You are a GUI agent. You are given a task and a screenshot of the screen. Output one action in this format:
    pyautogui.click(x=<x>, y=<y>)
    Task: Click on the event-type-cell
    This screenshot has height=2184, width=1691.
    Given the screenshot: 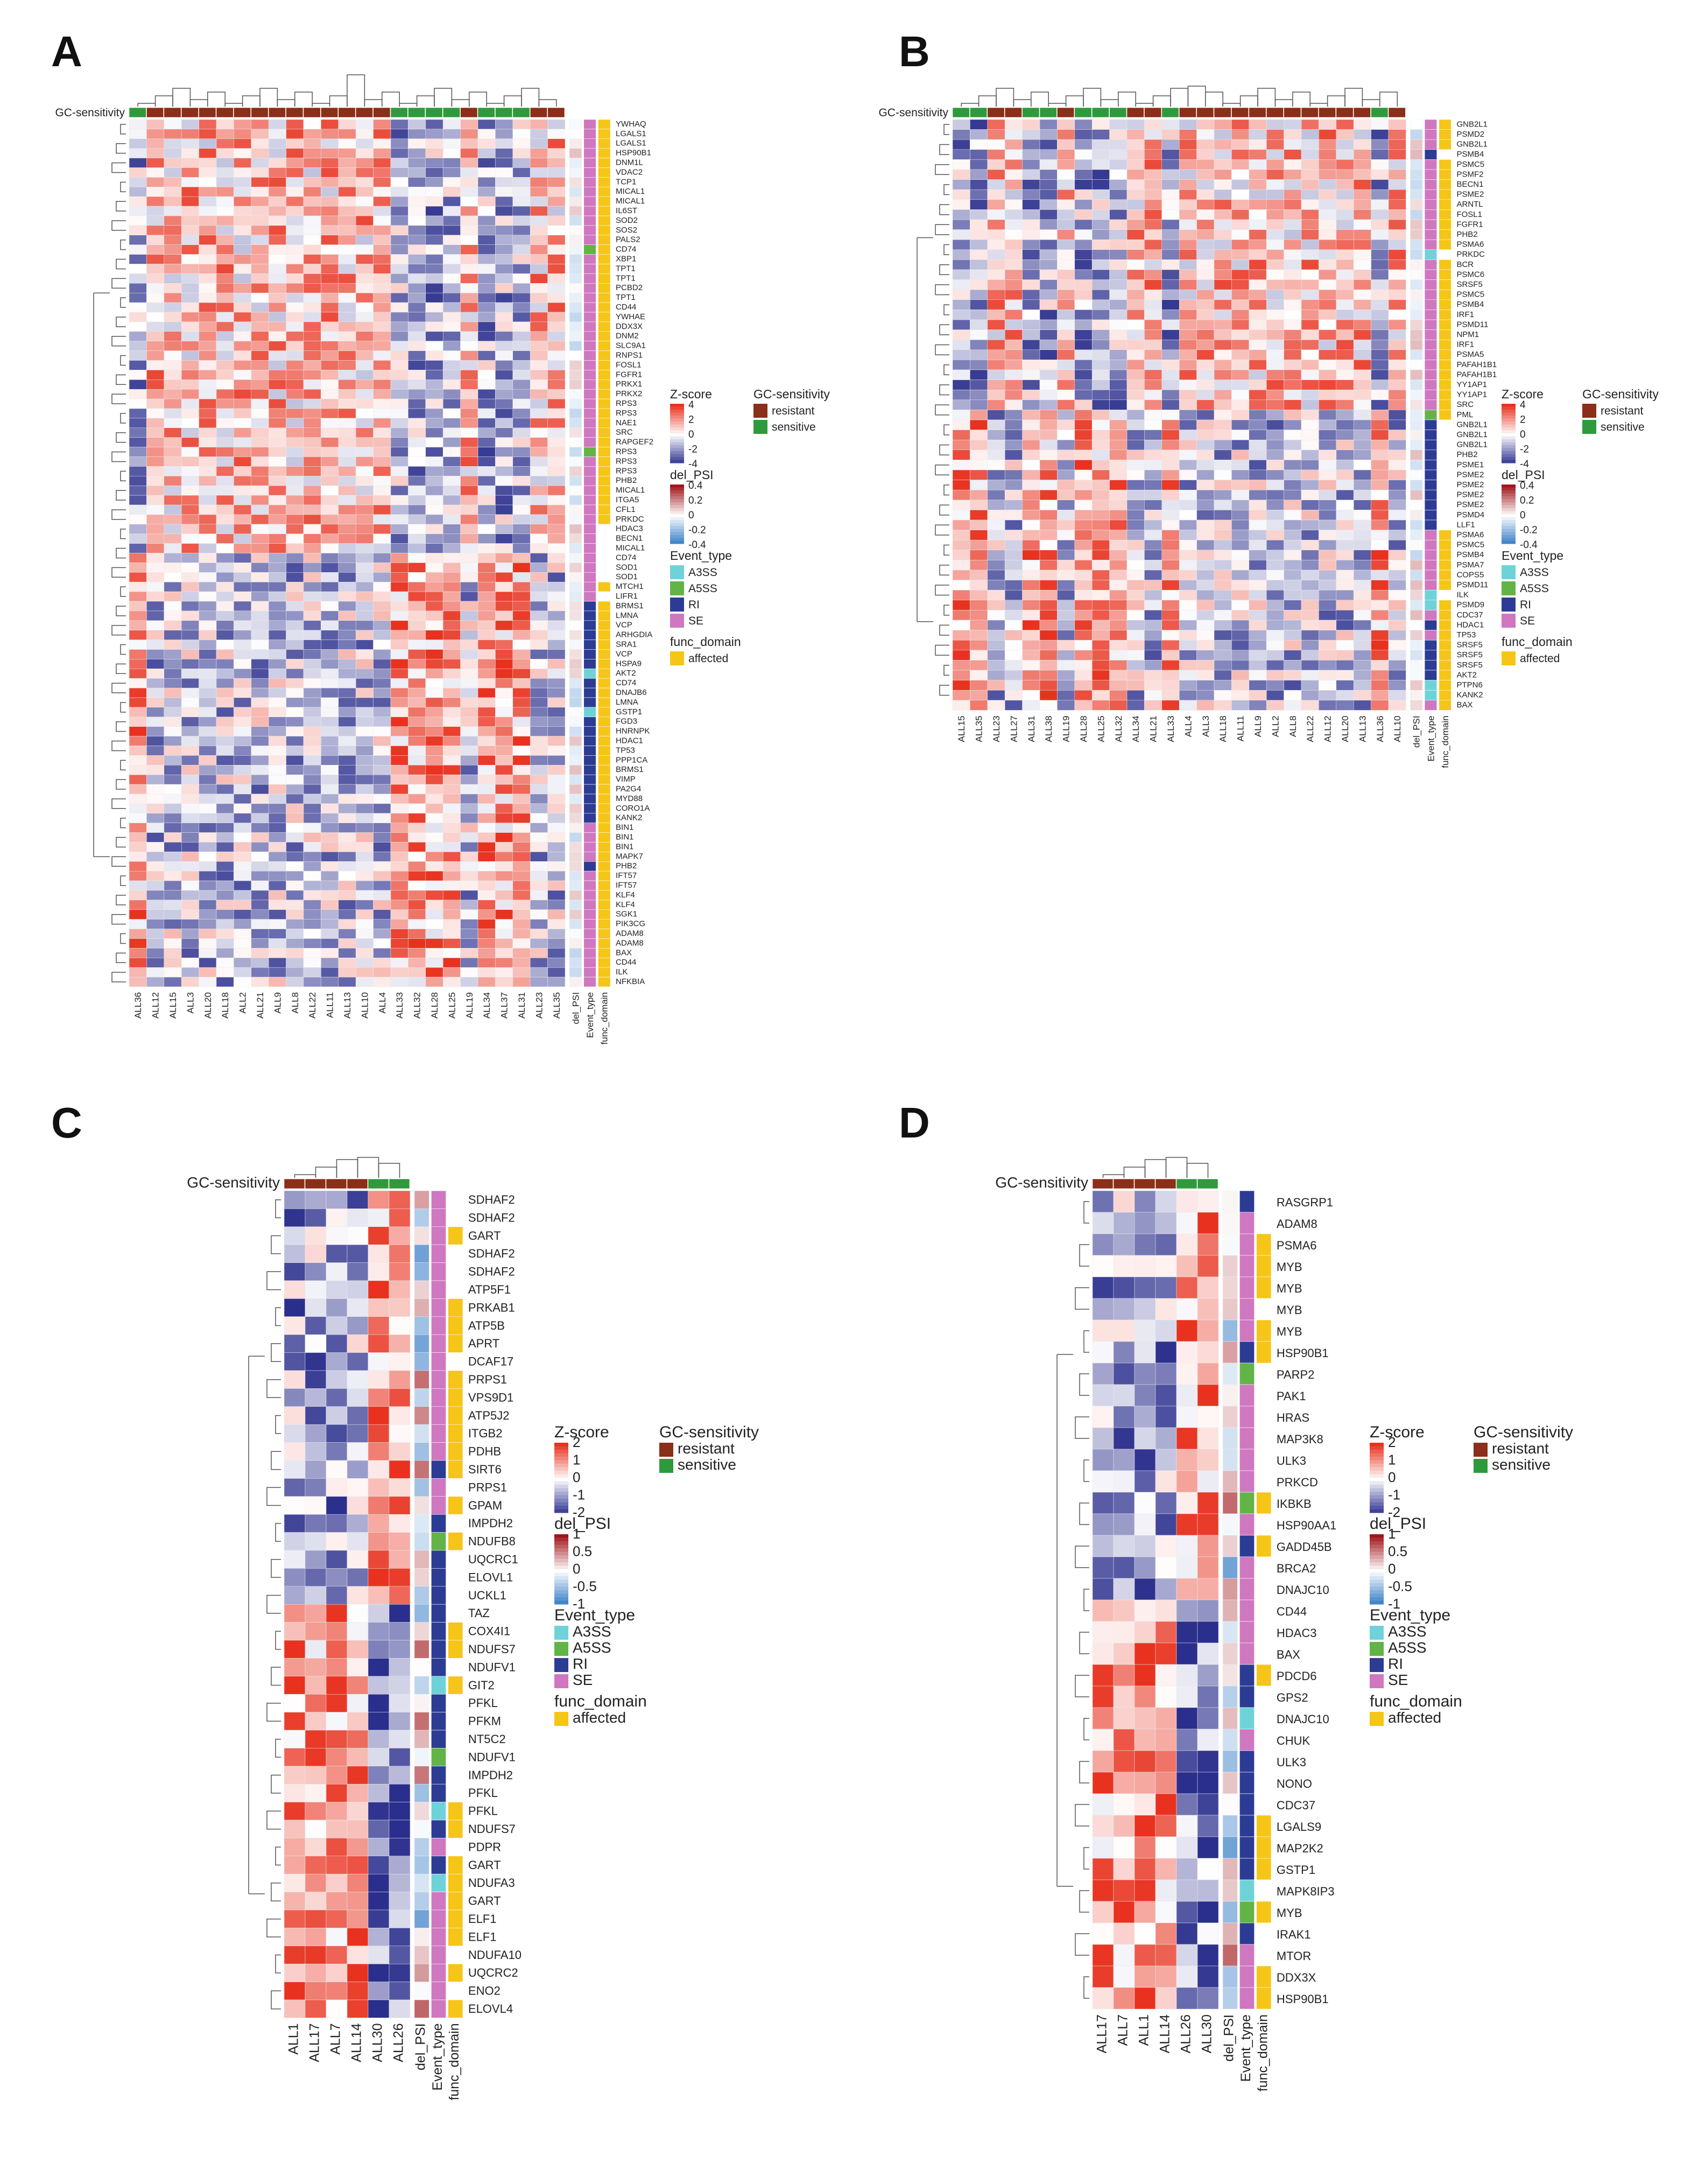 What is the action you would take?
    pyautogui.click(x=1431, y=344)
    